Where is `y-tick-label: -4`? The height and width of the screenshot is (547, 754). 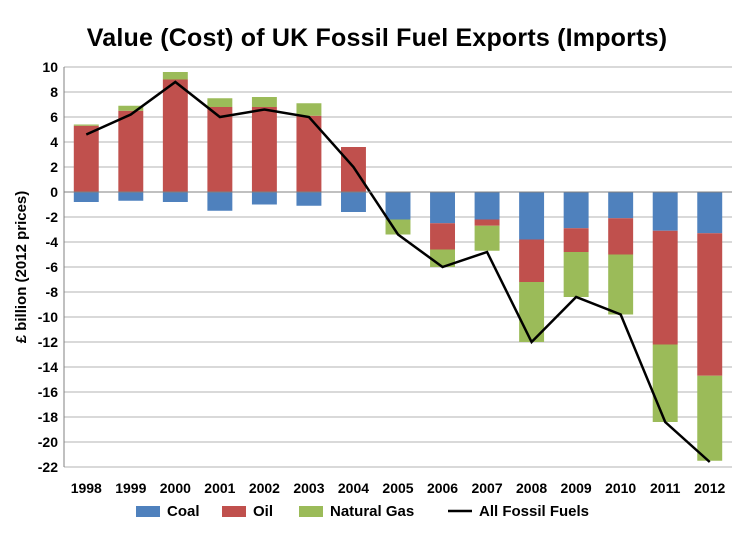 y-tick-label: -4 is located at coordinates (52, 242).